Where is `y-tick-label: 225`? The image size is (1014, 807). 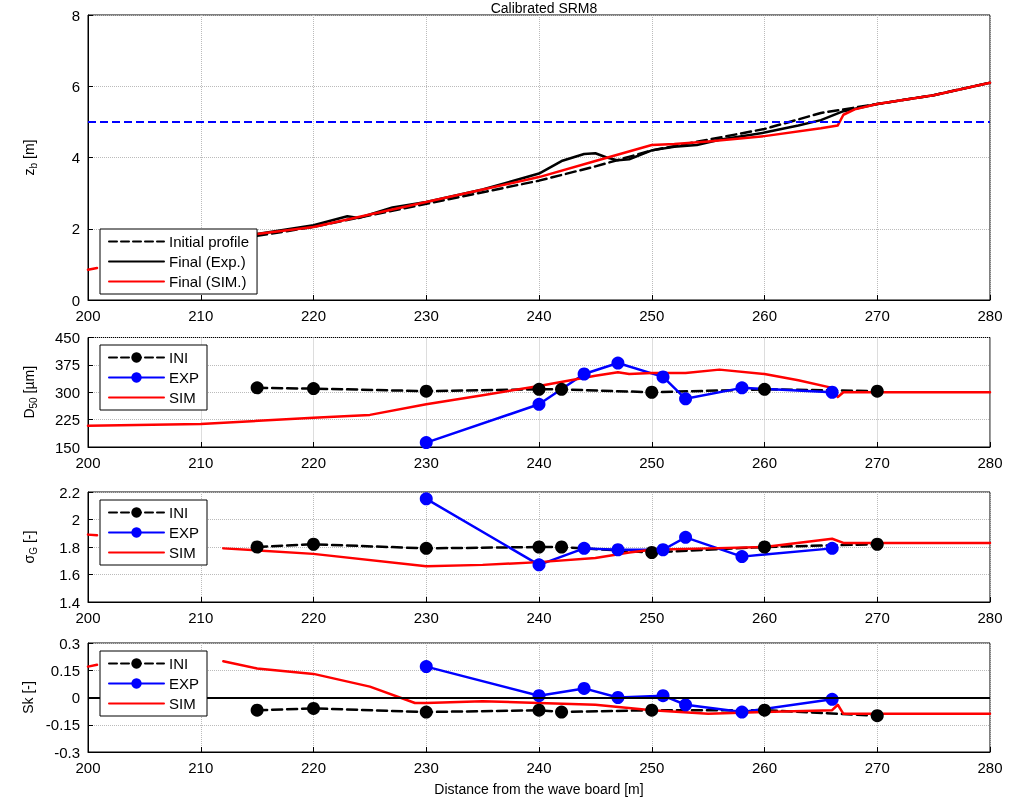 y-tick-label: 225 is located at coordinates (67, 420).